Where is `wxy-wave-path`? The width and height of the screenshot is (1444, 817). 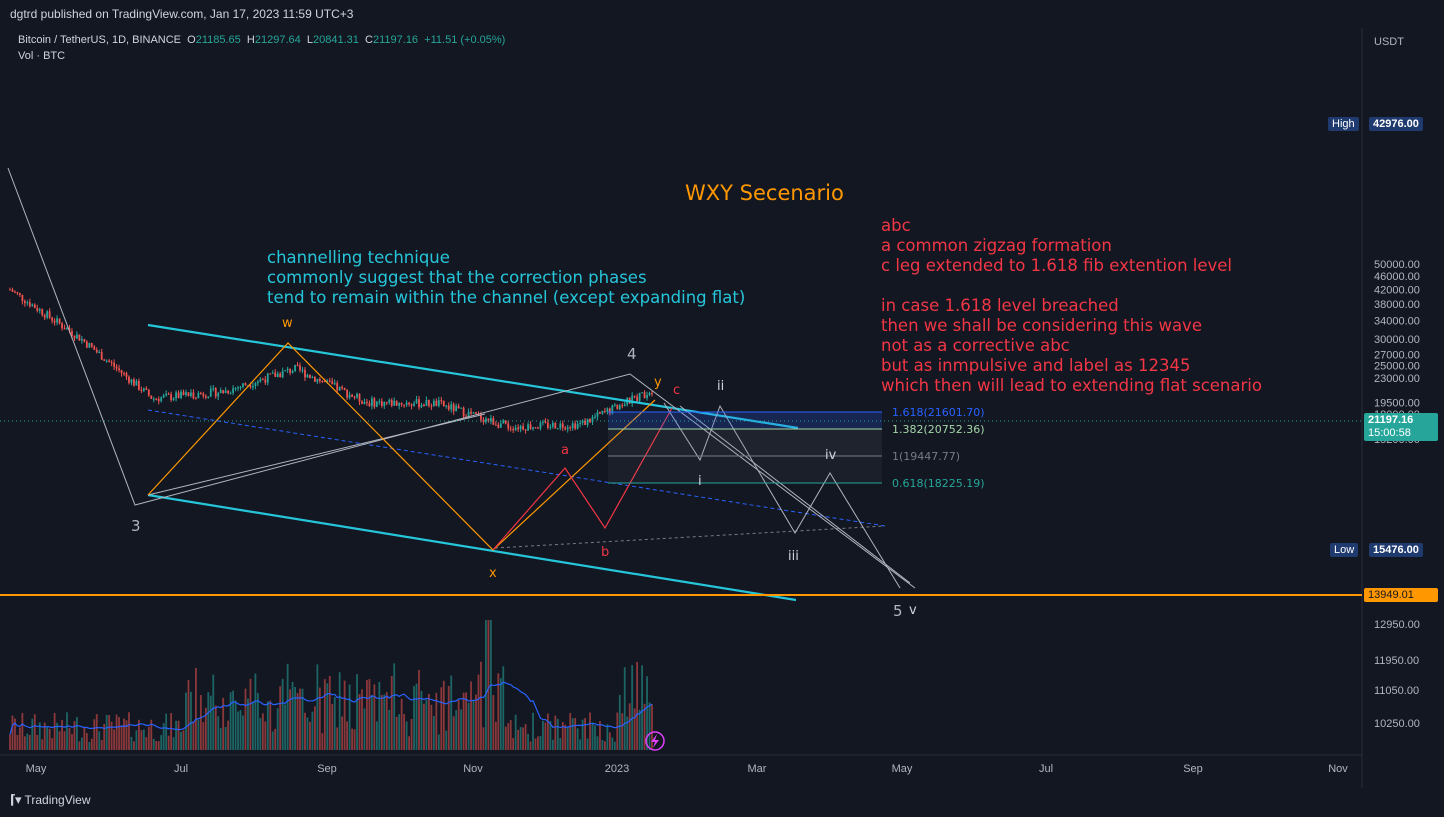 wxy-wave-path is located at coordinates (401, 446).